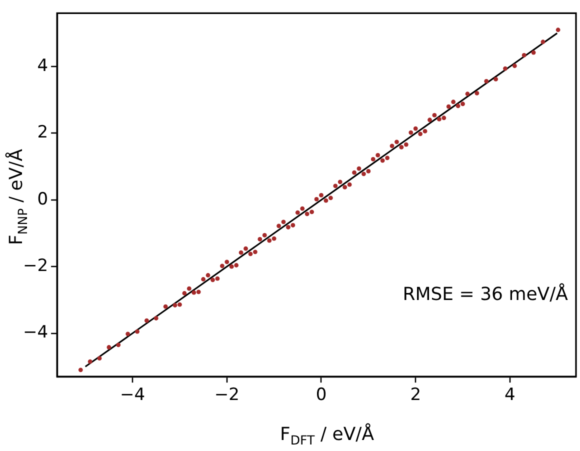 The image size is (580, 451). Describe the element at coordinates (510, 395) in the screenshot. I see `x-tick-label: 4` at that location.